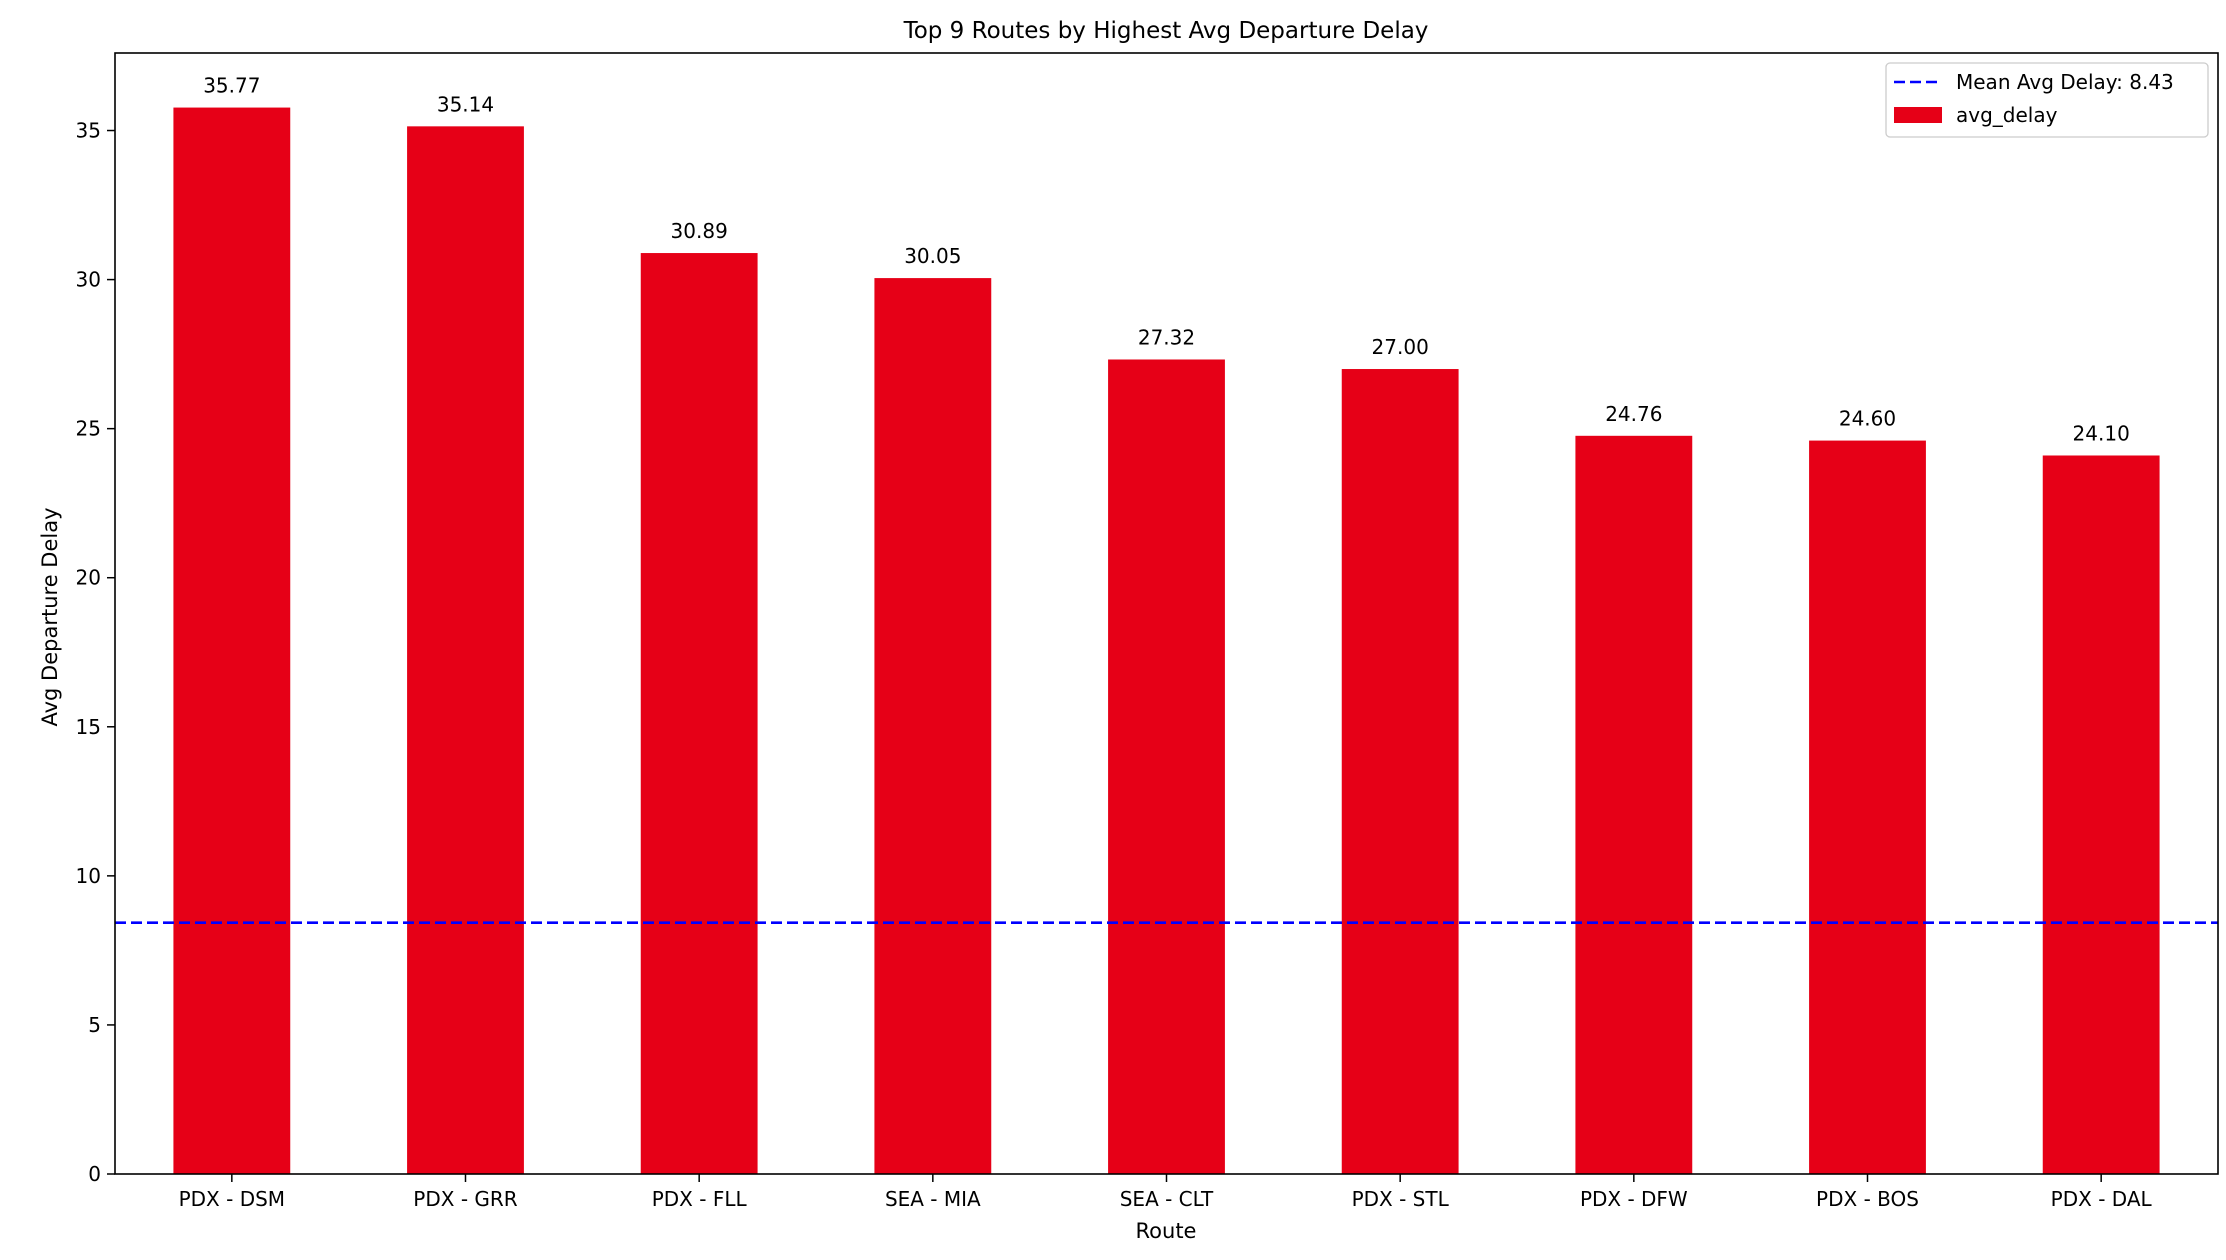 This screenshot has width=2226, height=1260. I want to click on legend-label-avg-delay: avg_delay, so click(2007, 115).